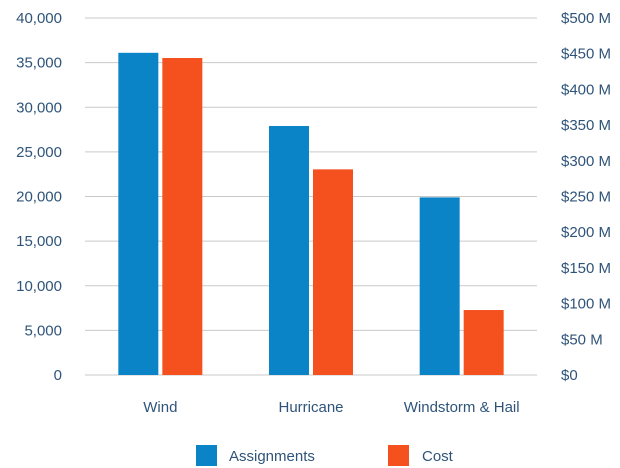  What do you see at coordinates (39, 18) in the screenshot?
I see `left-tick-label: 40,000` at bounding box center [39, 18].